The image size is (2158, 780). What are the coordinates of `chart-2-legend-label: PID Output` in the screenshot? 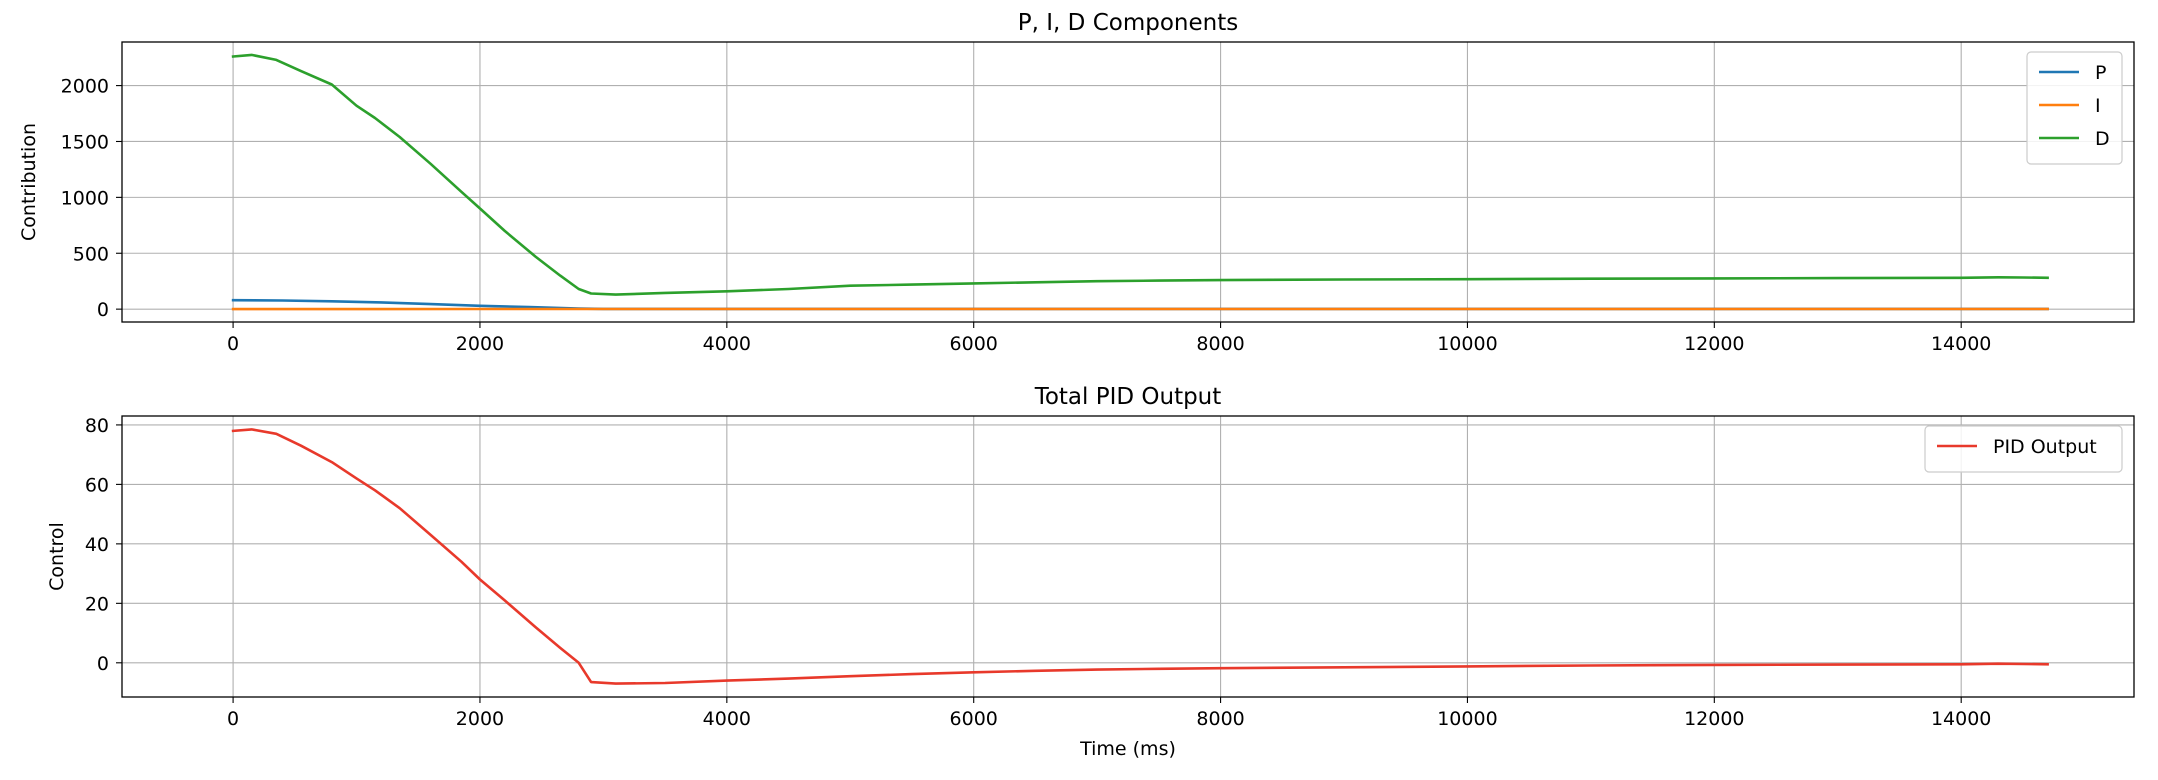 It's located at (2045, 447).